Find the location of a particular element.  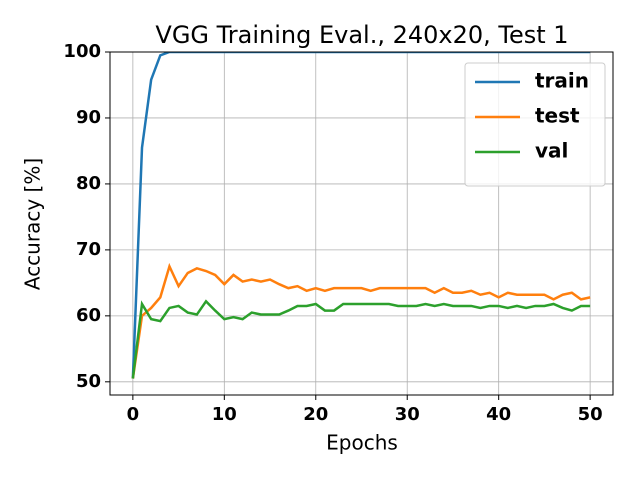

x-tick-label: 40 is located at coordinates (498, 414).